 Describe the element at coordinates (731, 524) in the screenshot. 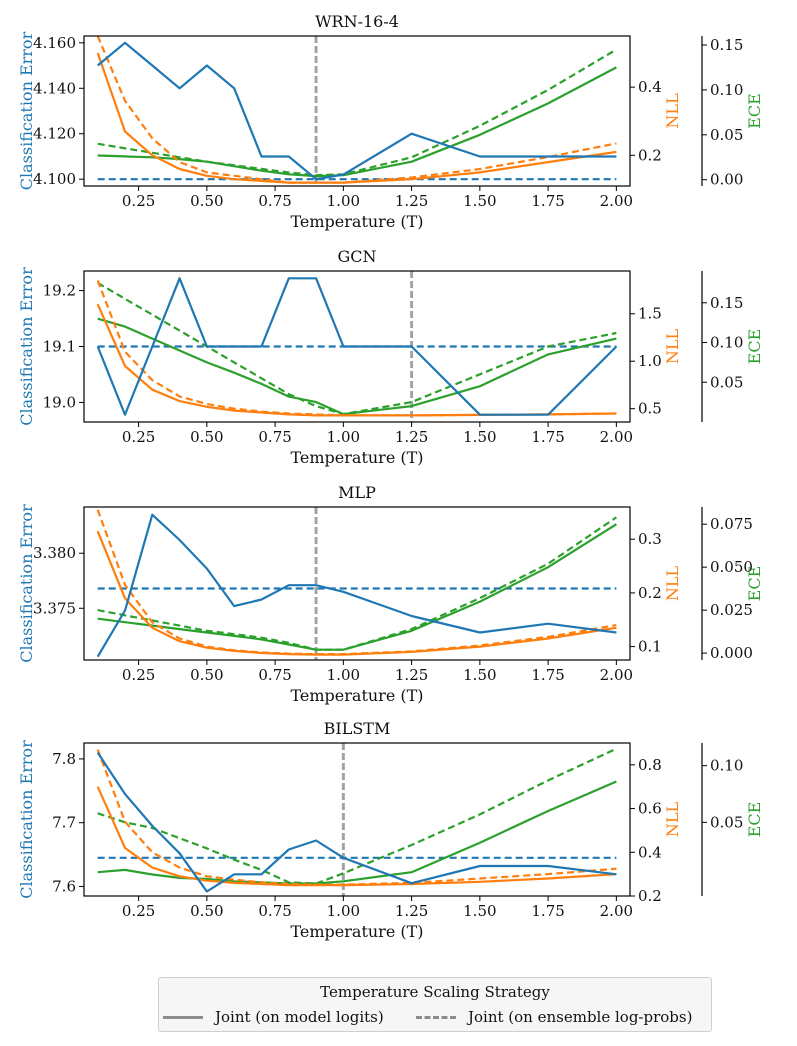

I see `ece-tick-label: 0.075` at that location.